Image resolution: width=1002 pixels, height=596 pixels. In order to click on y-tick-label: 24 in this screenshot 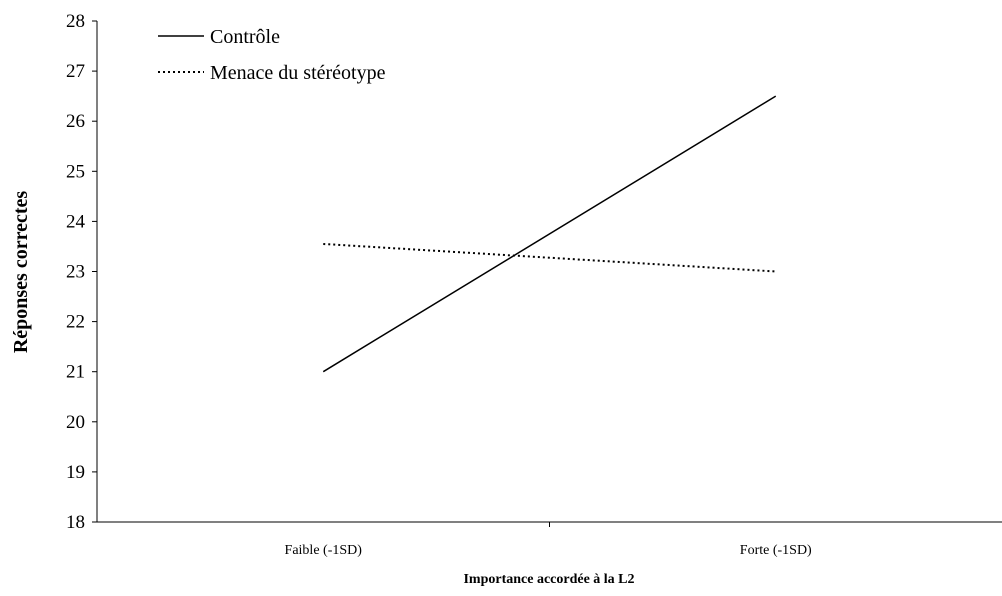, I will do `click(76, 221)`.